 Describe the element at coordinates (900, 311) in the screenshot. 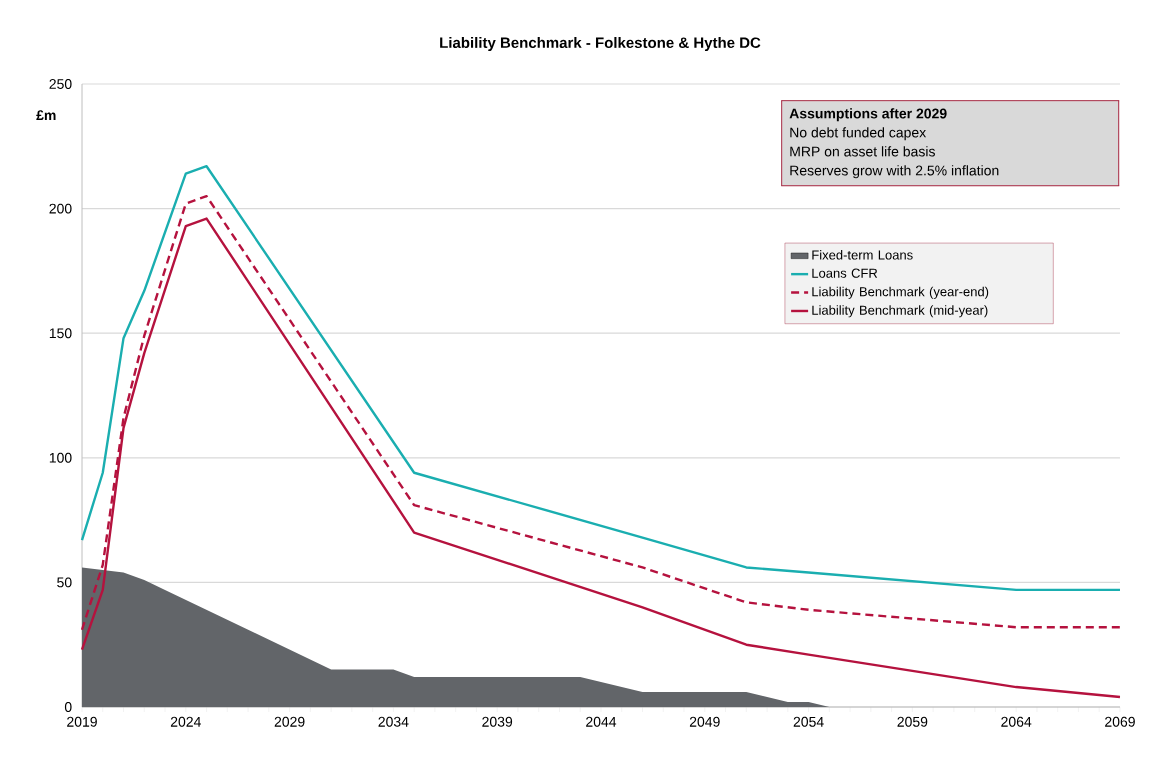

I see `legend-label: Liability Benchmark (mid-year)` at that location.